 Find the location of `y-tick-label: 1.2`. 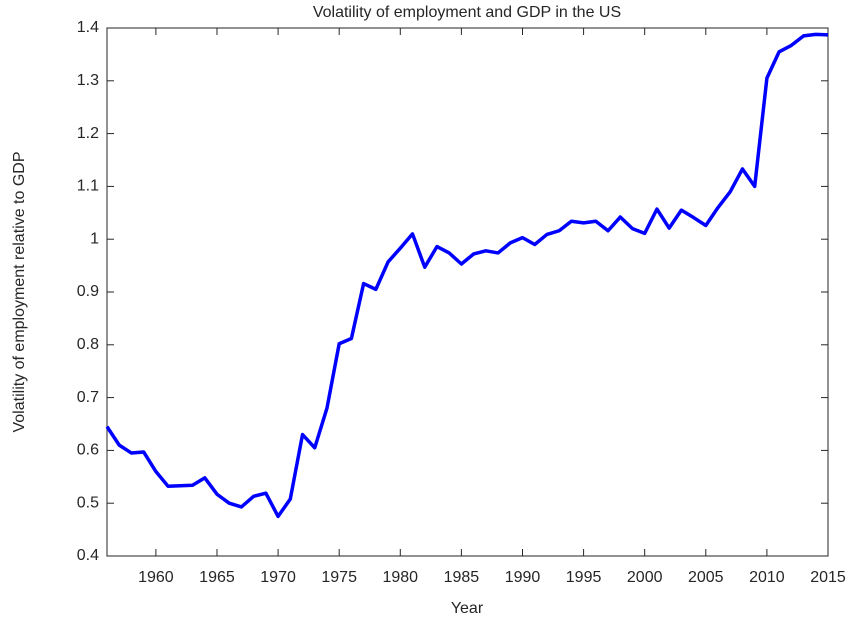

y-tick-label: 1.2 is located at coordinates (88, 133).